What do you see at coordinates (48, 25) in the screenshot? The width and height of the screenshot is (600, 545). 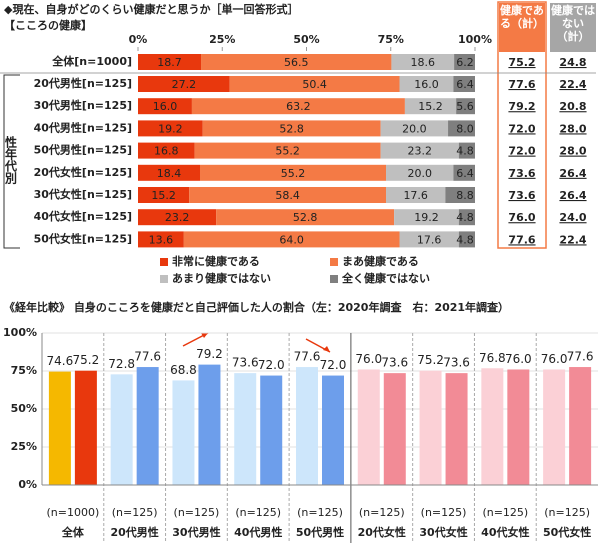 I see `chart-subtitle: 【こころの健康】` at bounding box center [48, 25].